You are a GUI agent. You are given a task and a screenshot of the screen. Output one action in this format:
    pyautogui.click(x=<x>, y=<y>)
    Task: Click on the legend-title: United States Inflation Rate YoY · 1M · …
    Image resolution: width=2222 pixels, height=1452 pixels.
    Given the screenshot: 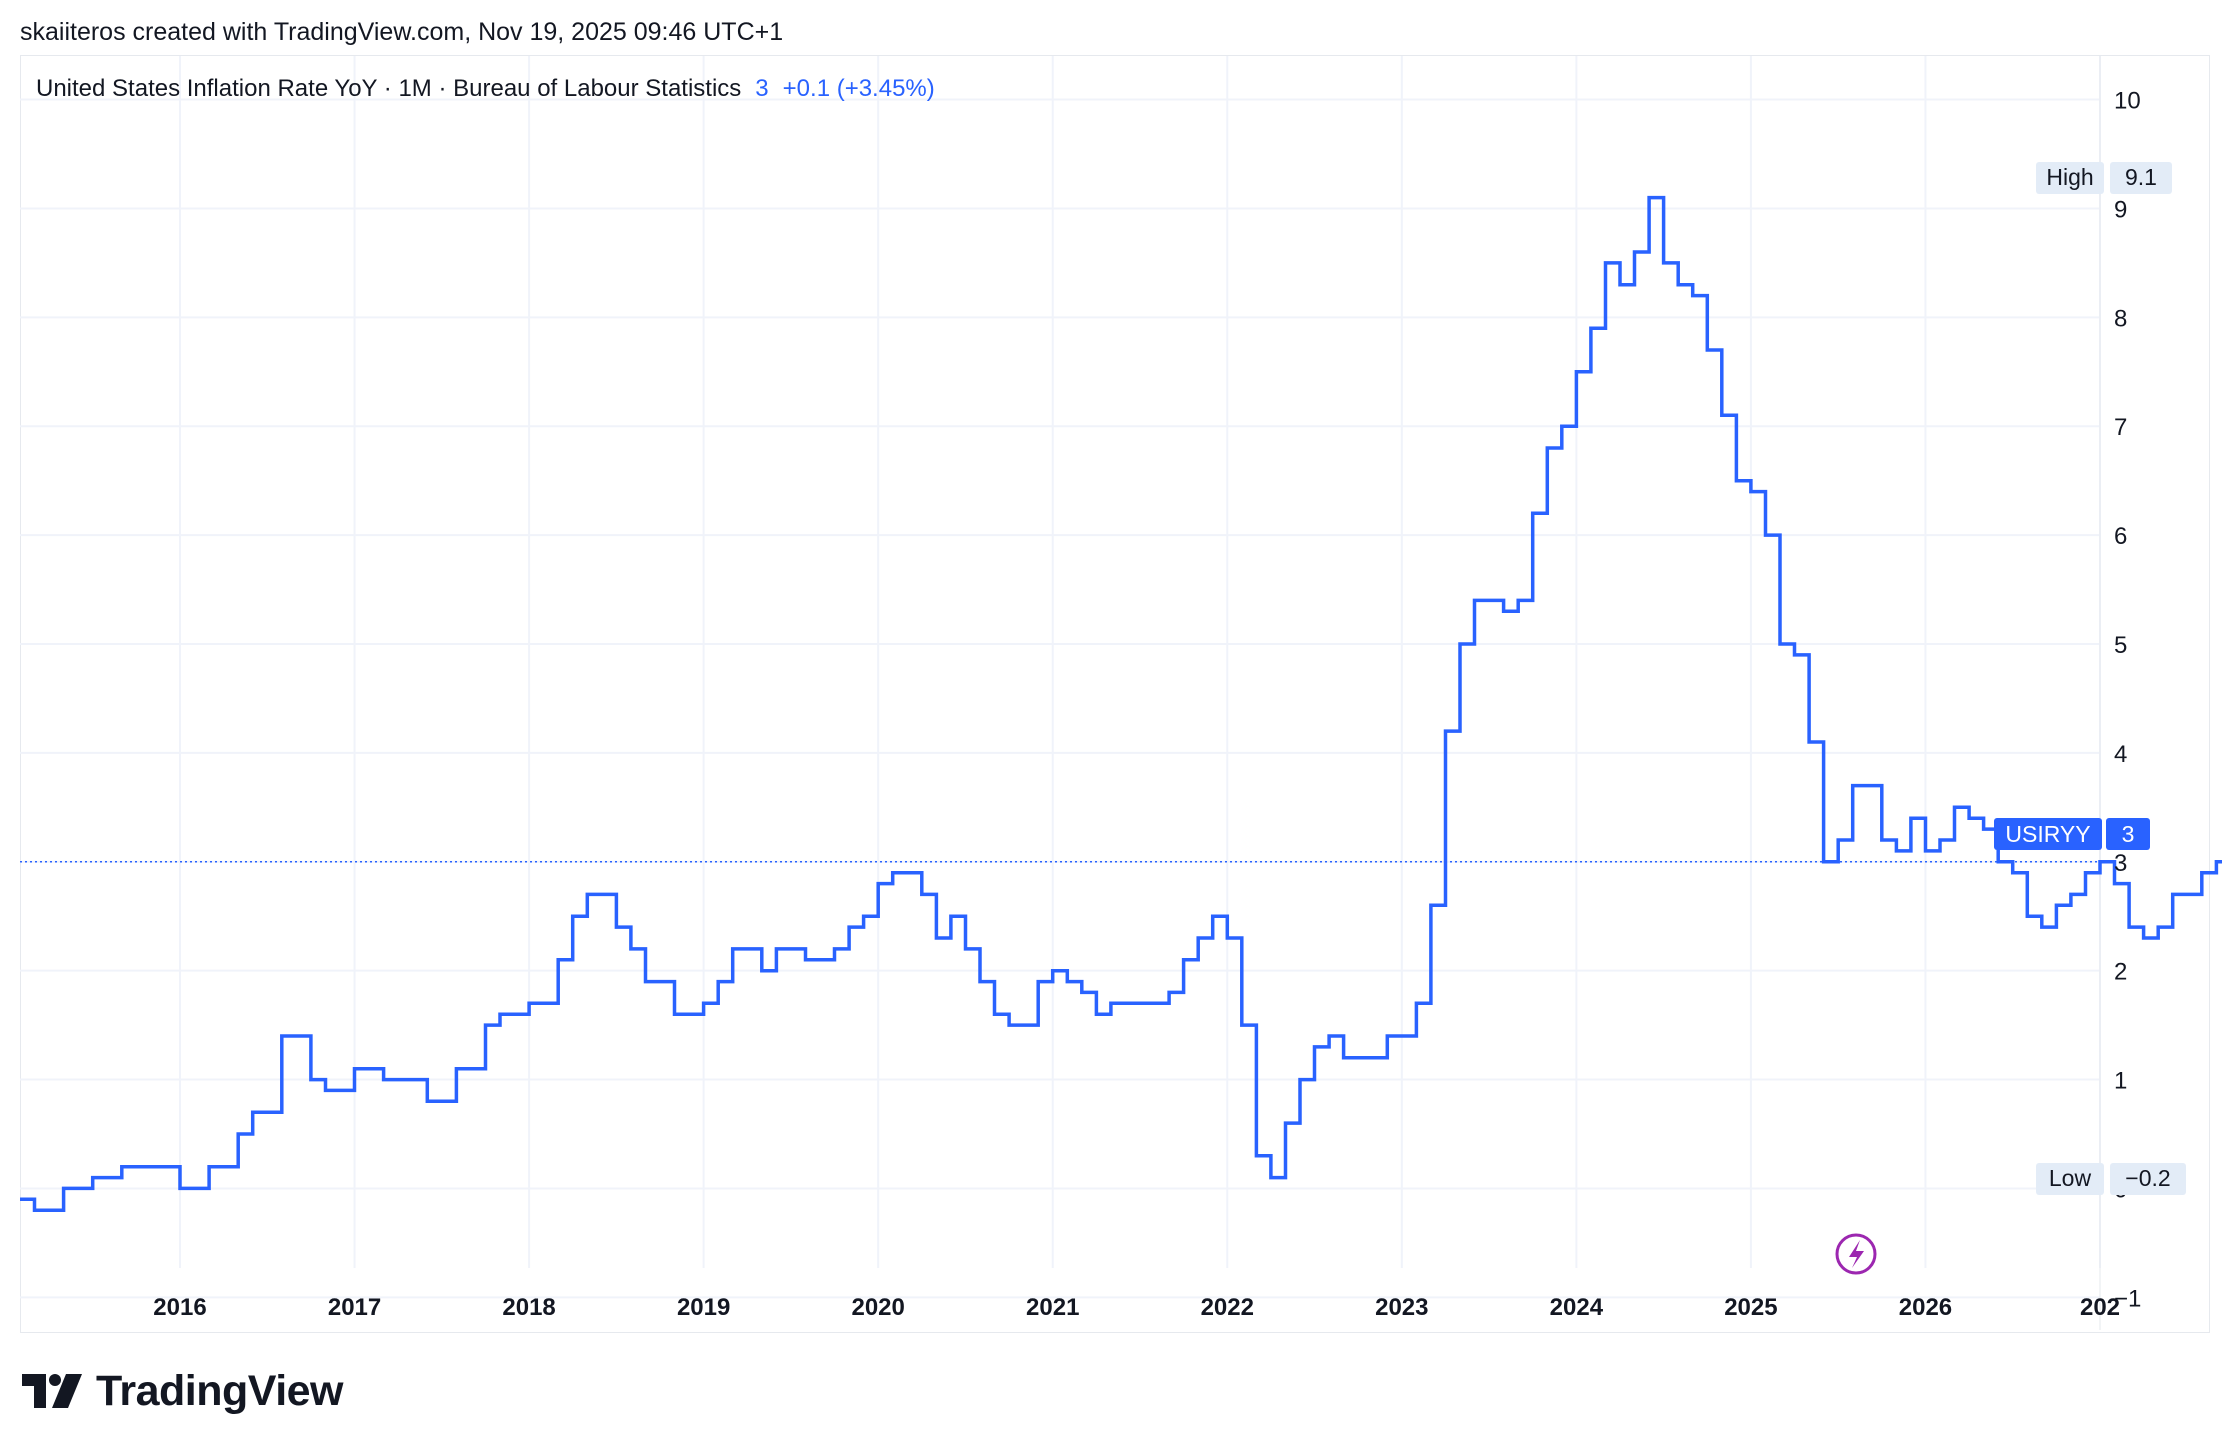 What is the action you would take?
    pyautogui.click(x=389, y=88)
    